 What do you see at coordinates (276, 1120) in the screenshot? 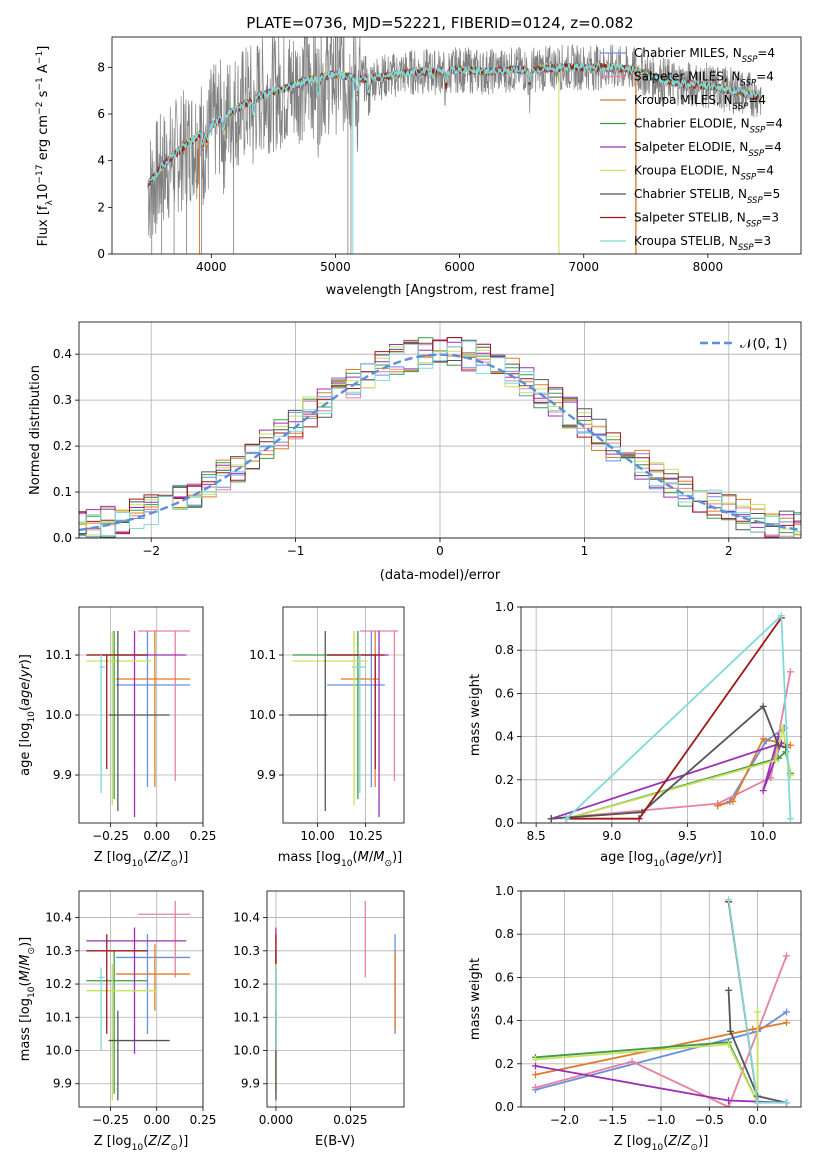
I see `x-tick-label: 0.000` at bounding box center [276, 1120].